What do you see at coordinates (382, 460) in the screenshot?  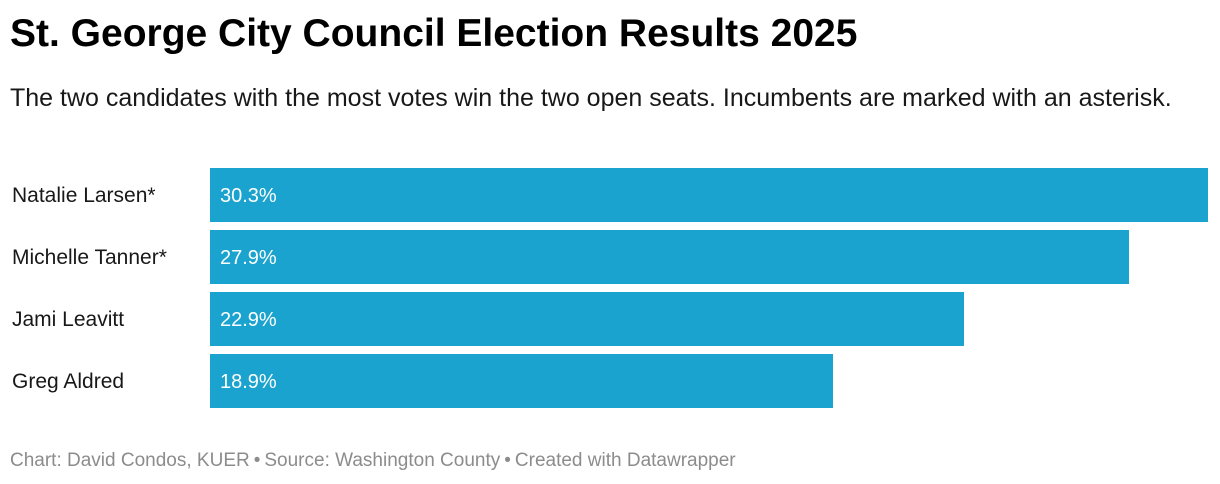 I see `footer-source: Source: Washington County` at bounding box center [382, 460].